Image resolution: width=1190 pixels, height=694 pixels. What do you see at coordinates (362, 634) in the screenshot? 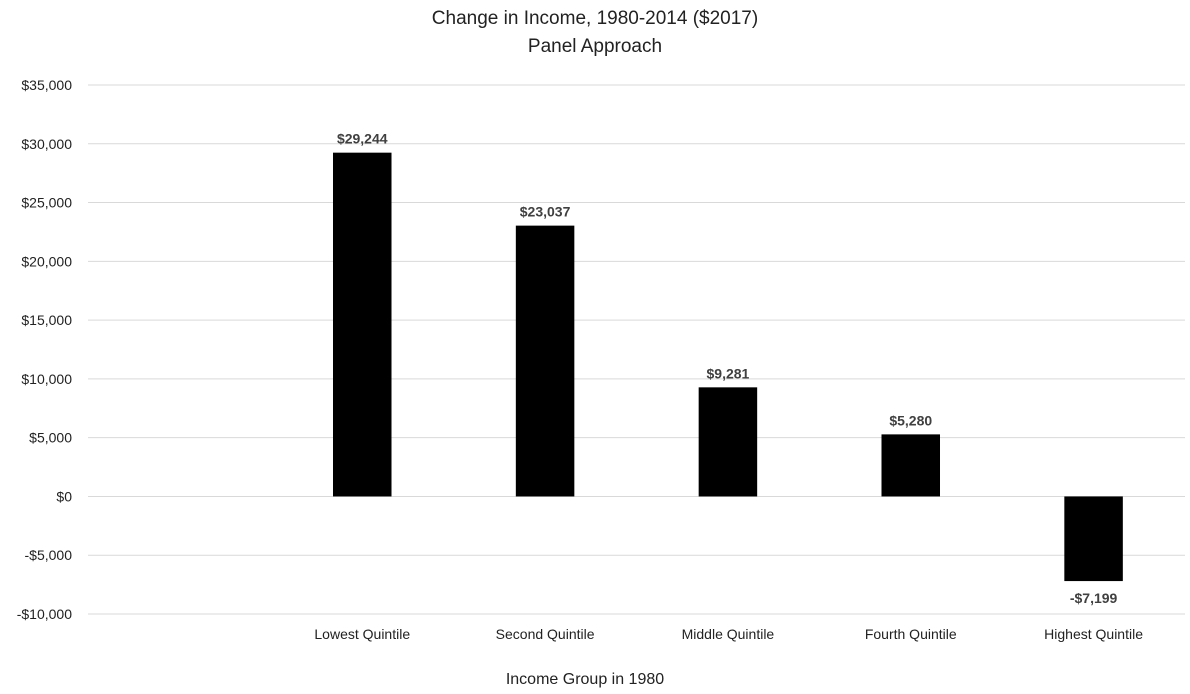
I see `x-tick-label: Lowest Quintile` at bounding box center [362, 634].